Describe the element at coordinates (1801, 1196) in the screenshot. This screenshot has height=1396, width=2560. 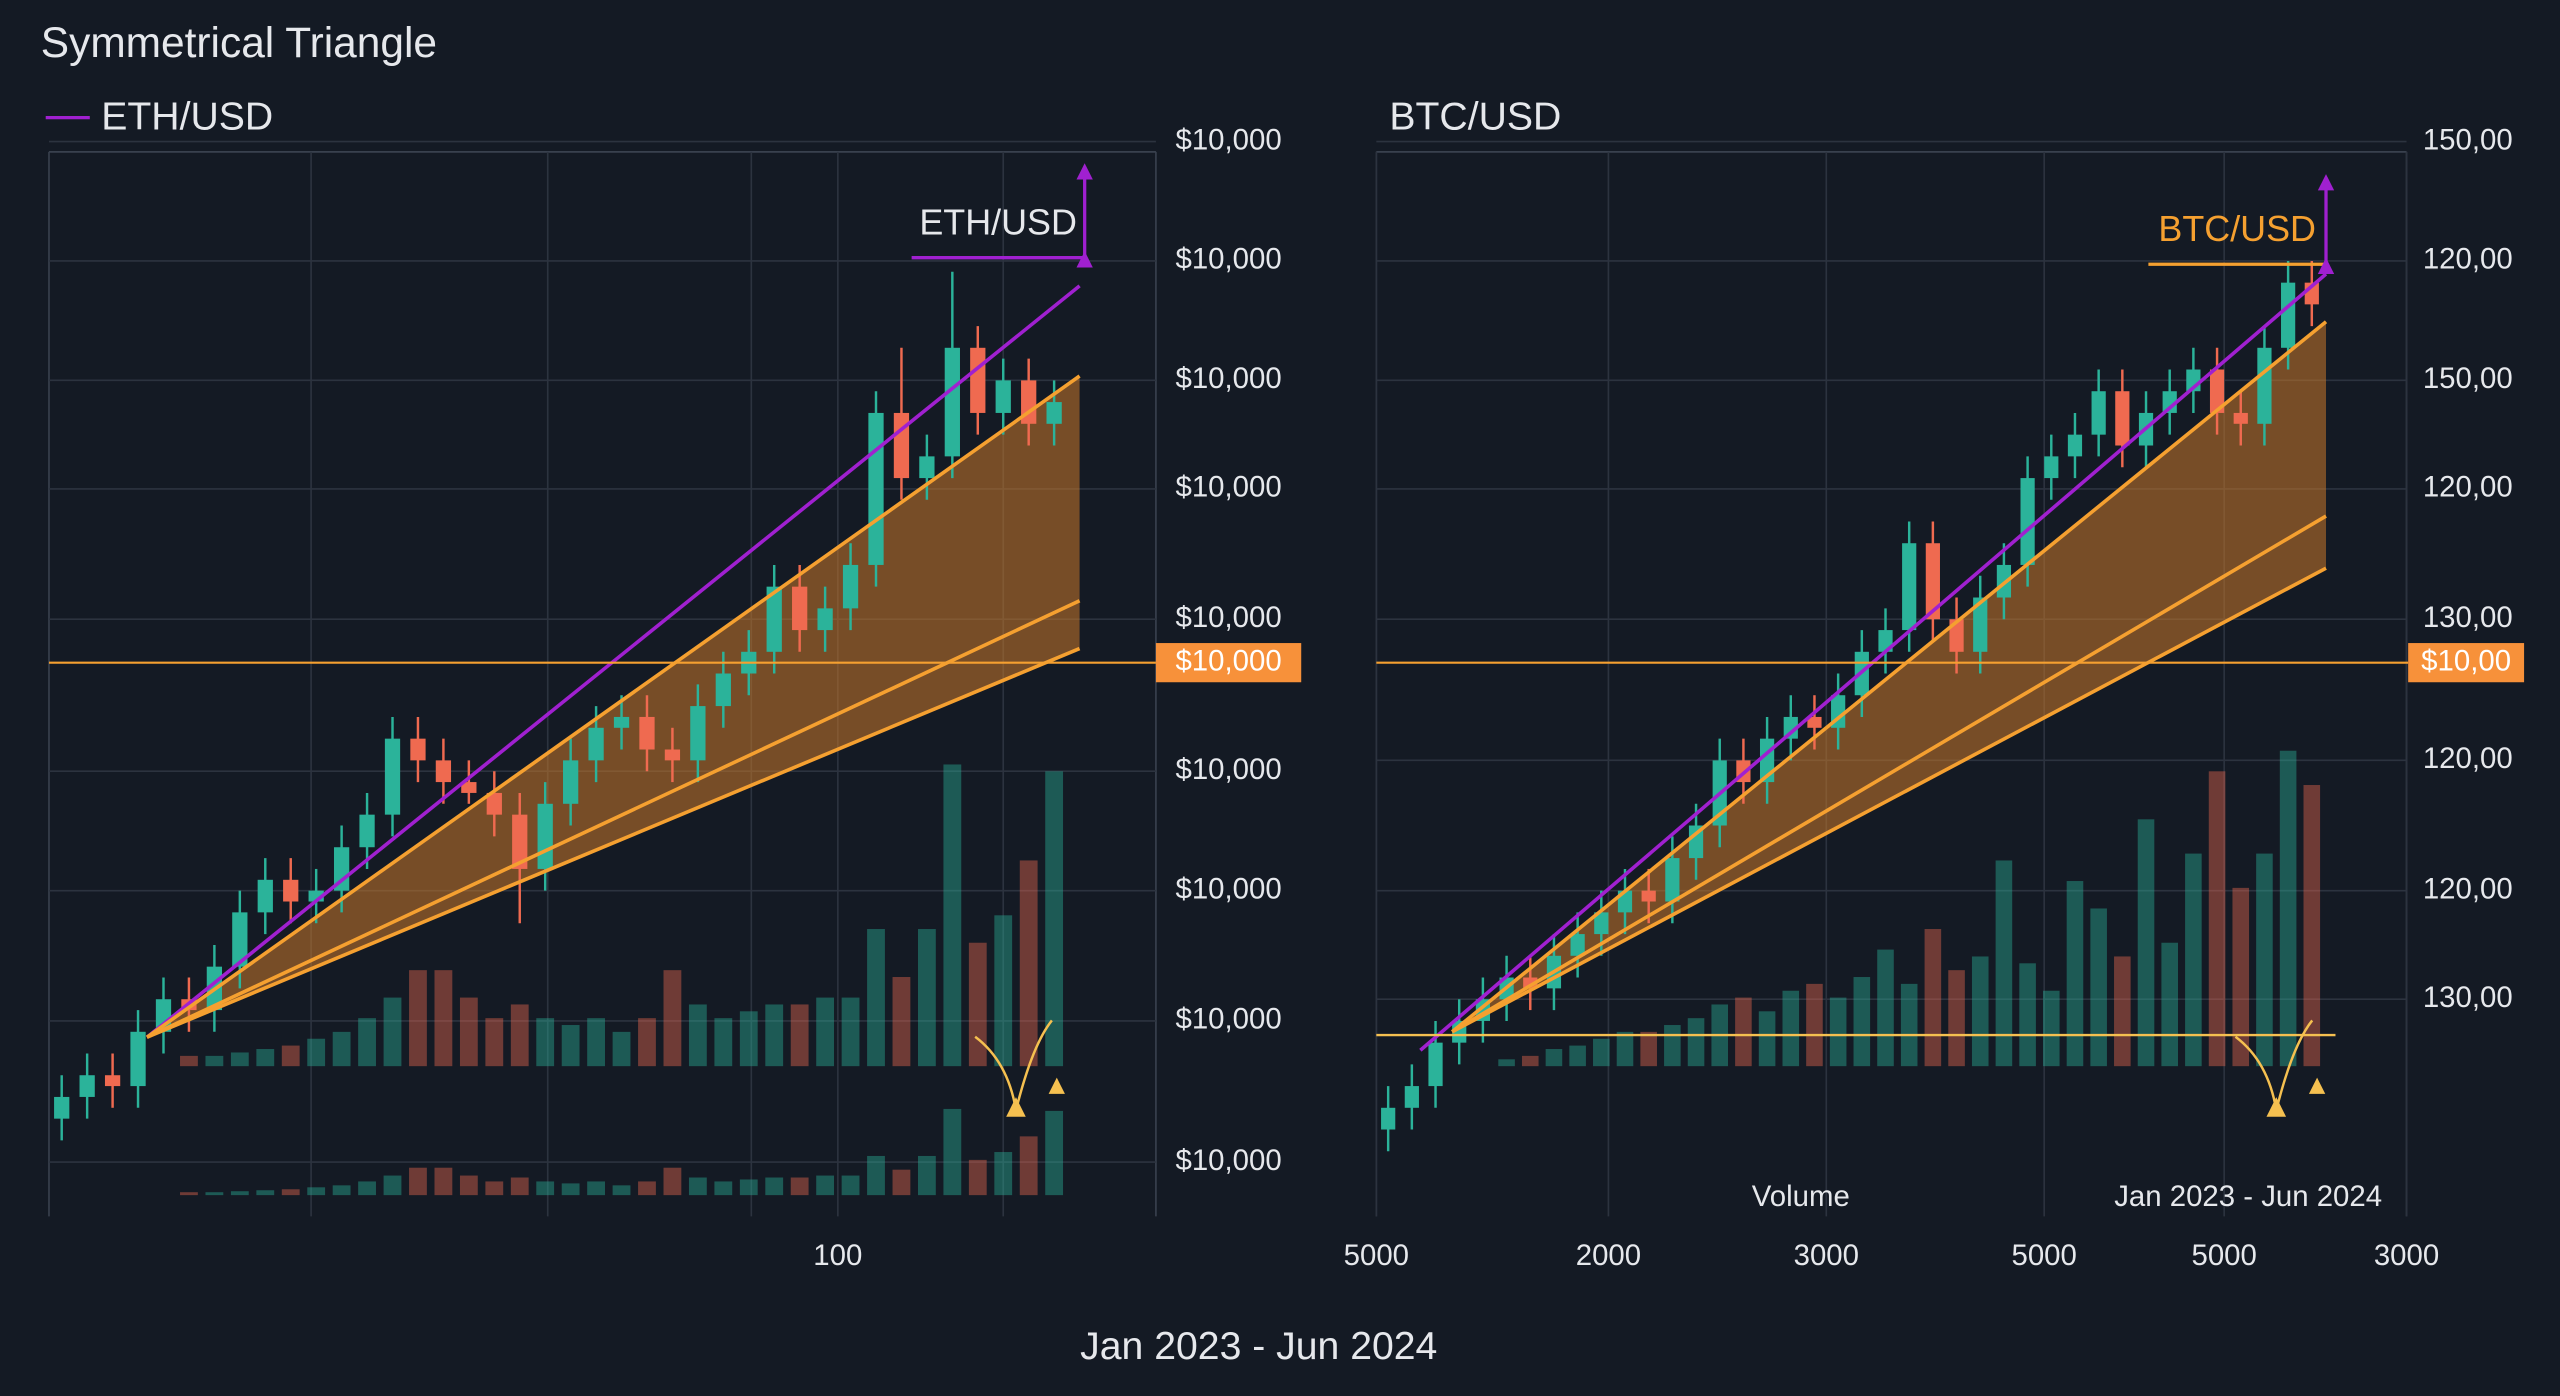
I see `axis-note: Volume` at that location.